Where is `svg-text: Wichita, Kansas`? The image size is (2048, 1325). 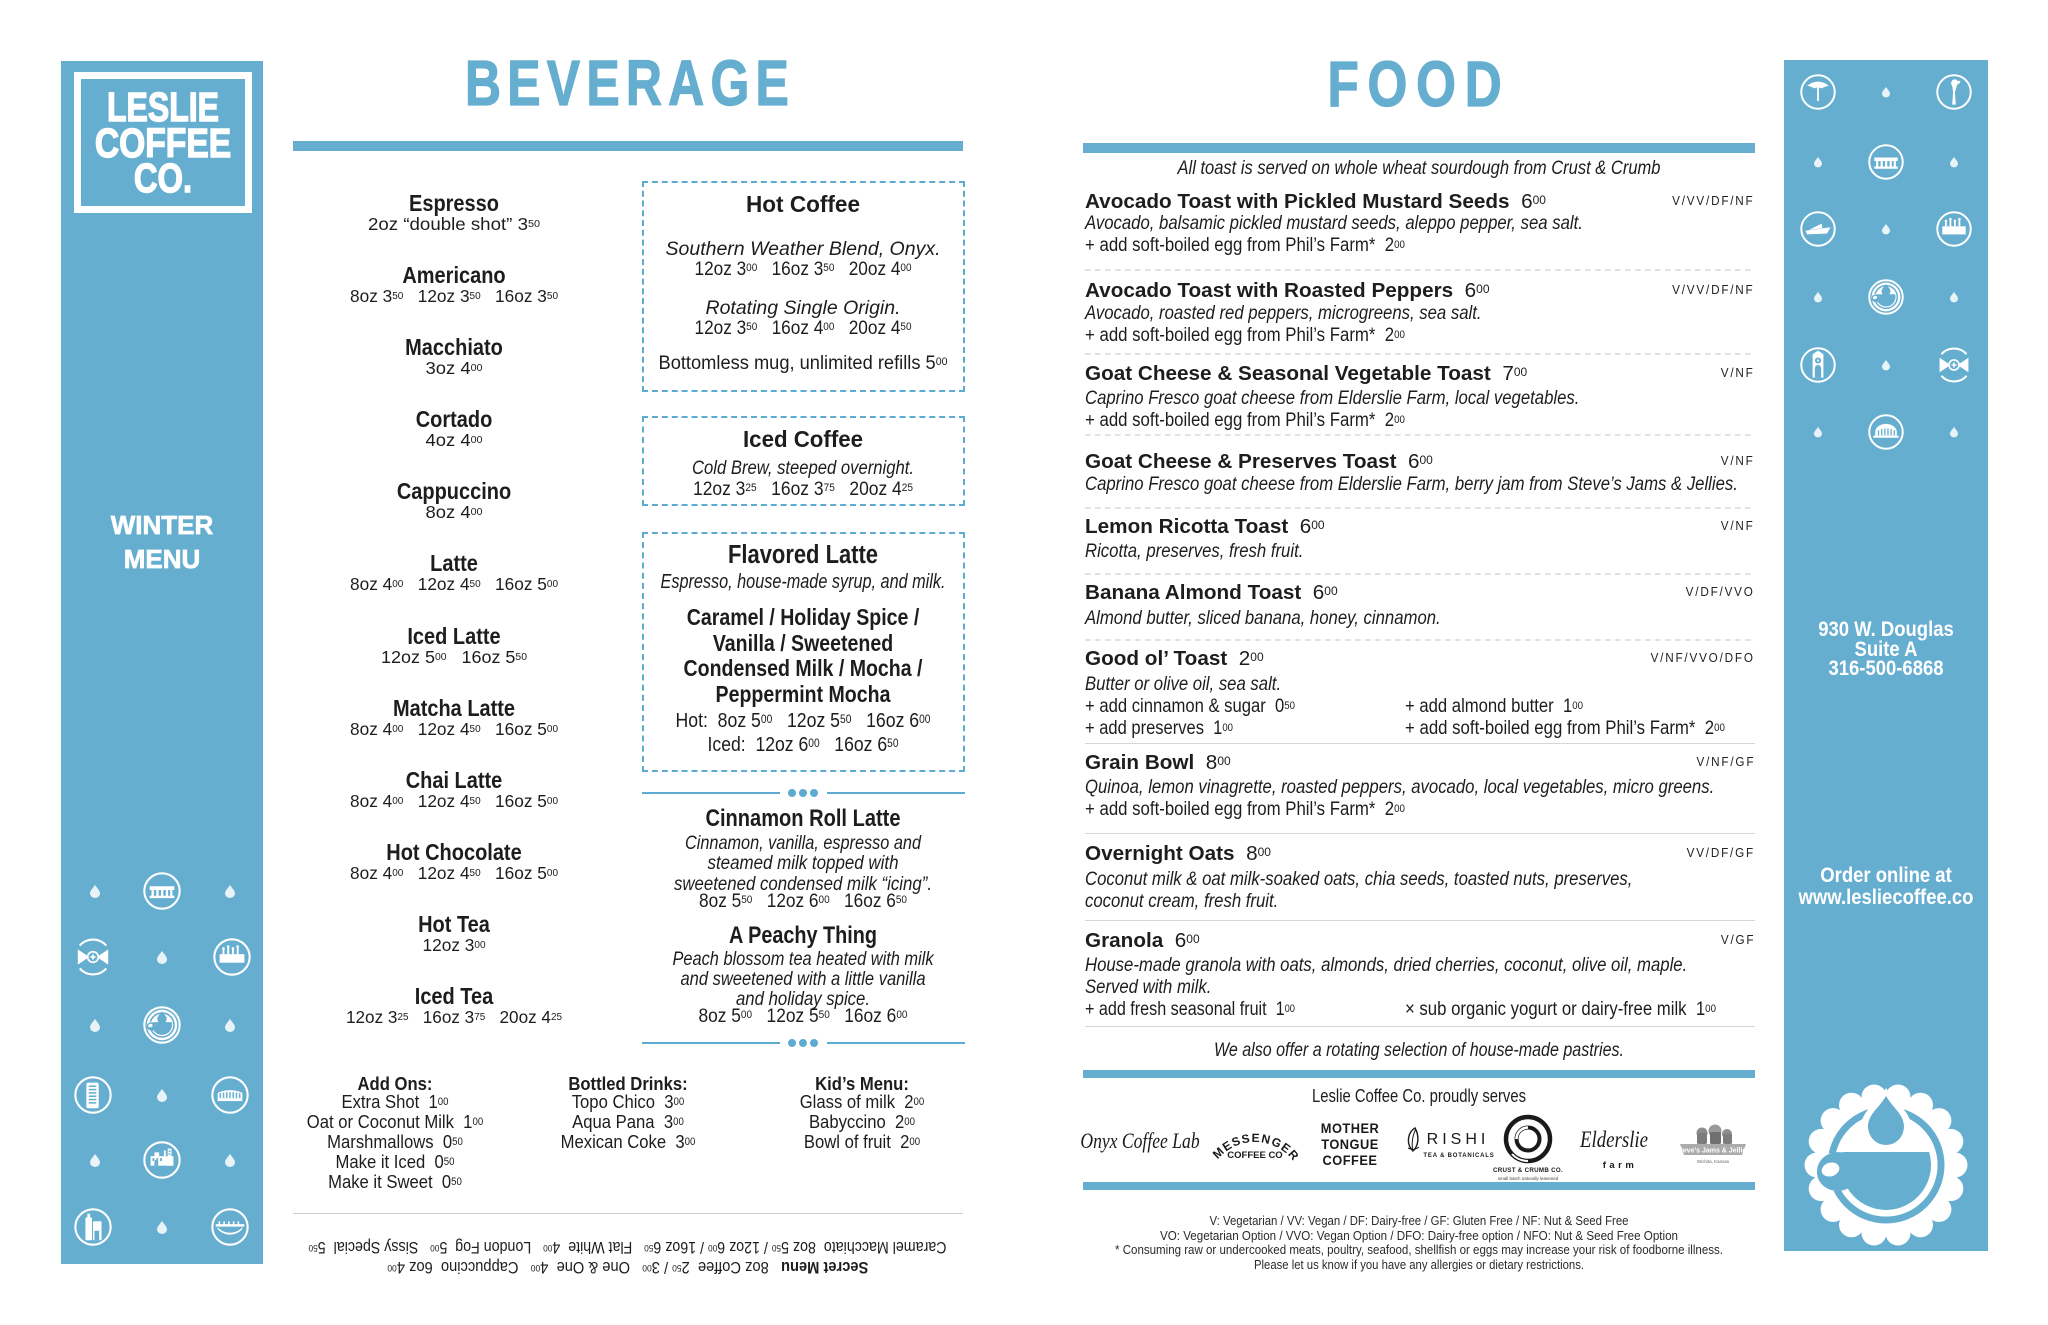
svg-text: Wichita, Kansas is located at coordinates (1713, 1161).